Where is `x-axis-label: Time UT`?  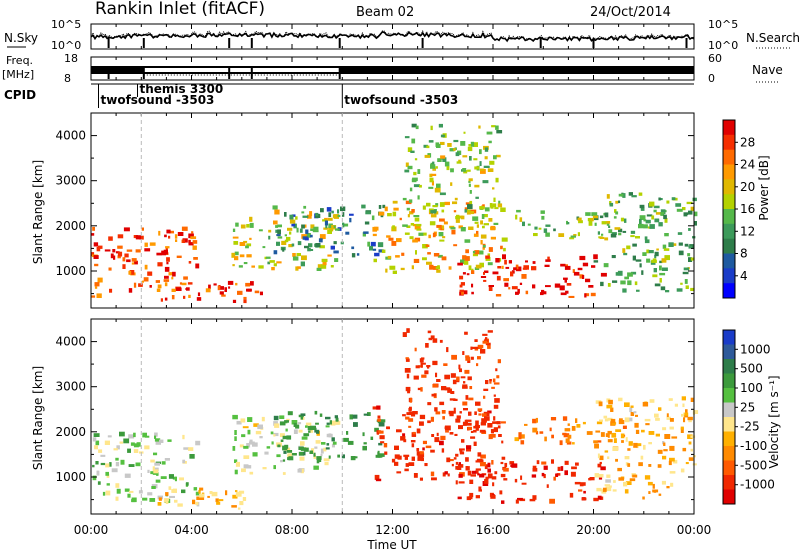 x-axis-label: Time UT is located at coordinates (391, 545).